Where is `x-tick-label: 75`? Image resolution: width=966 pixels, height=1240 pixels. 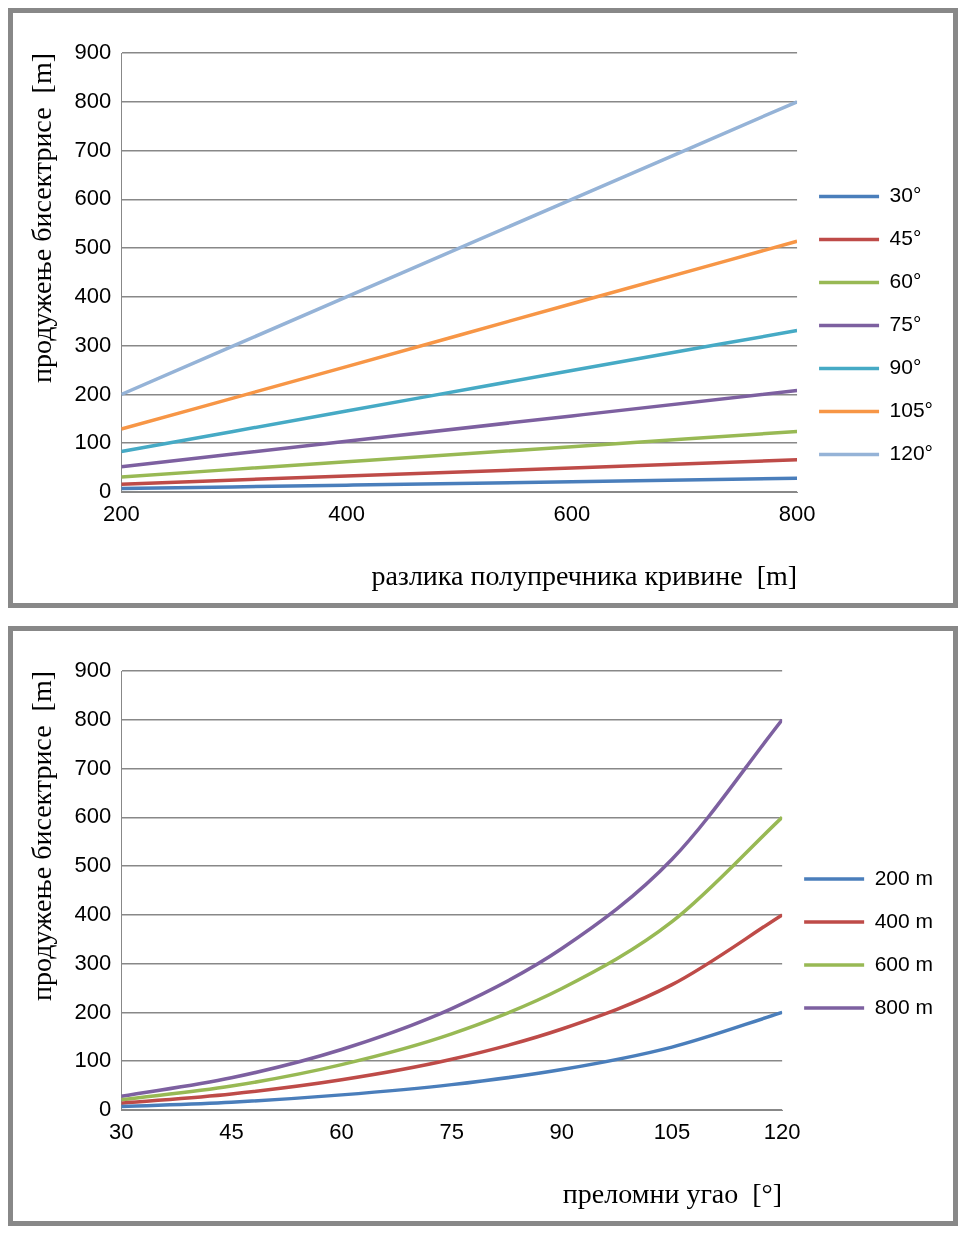 x-tick-label: 75 is located at coordinates (451, 1132).